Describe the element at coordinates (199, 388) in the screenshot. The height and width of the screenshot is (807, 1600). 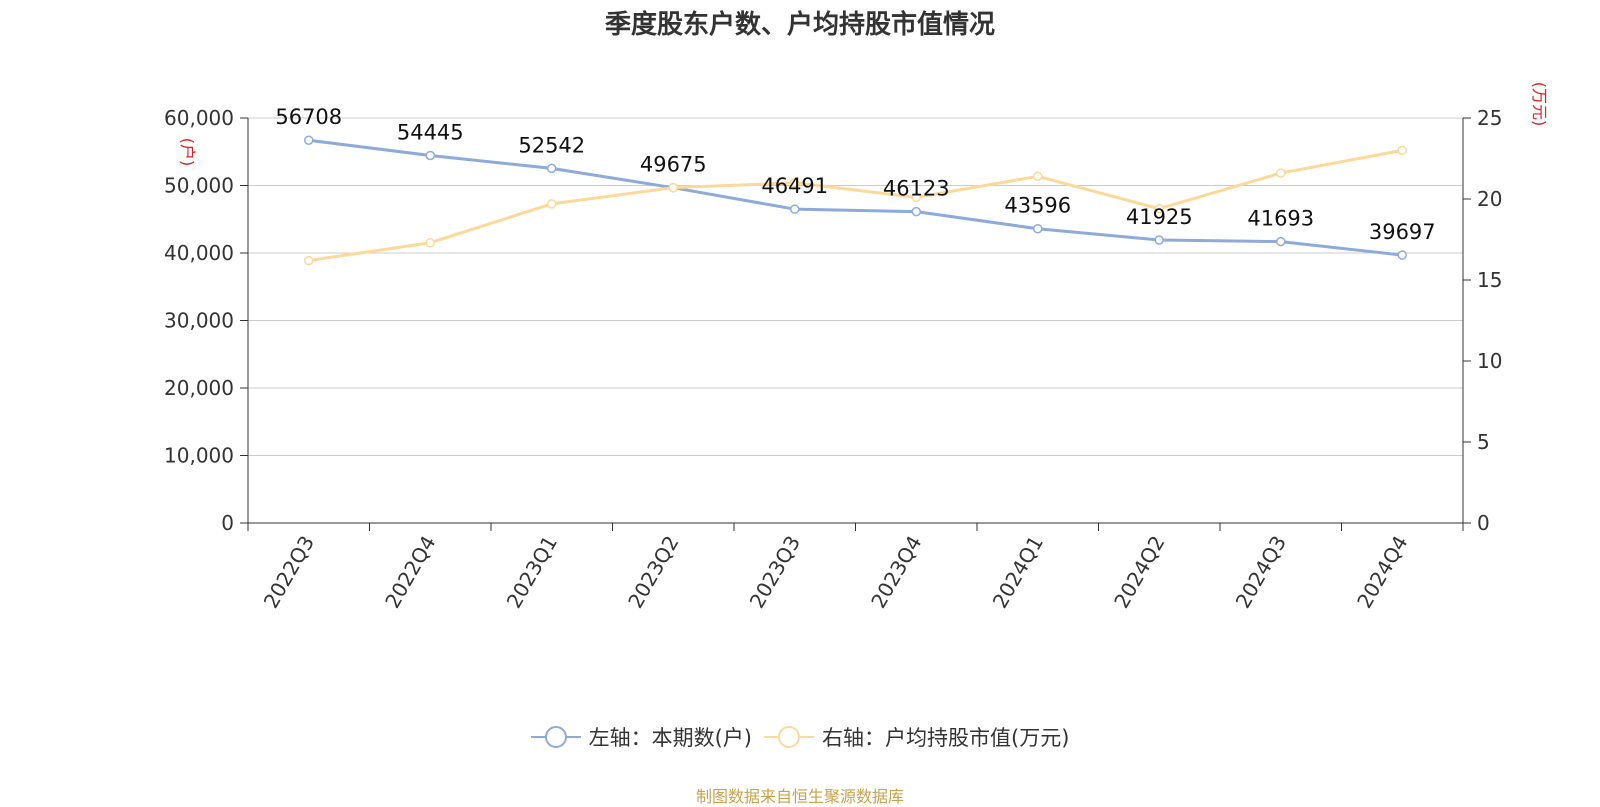
I see `left-axis-tick-label: 20,000` at that location.